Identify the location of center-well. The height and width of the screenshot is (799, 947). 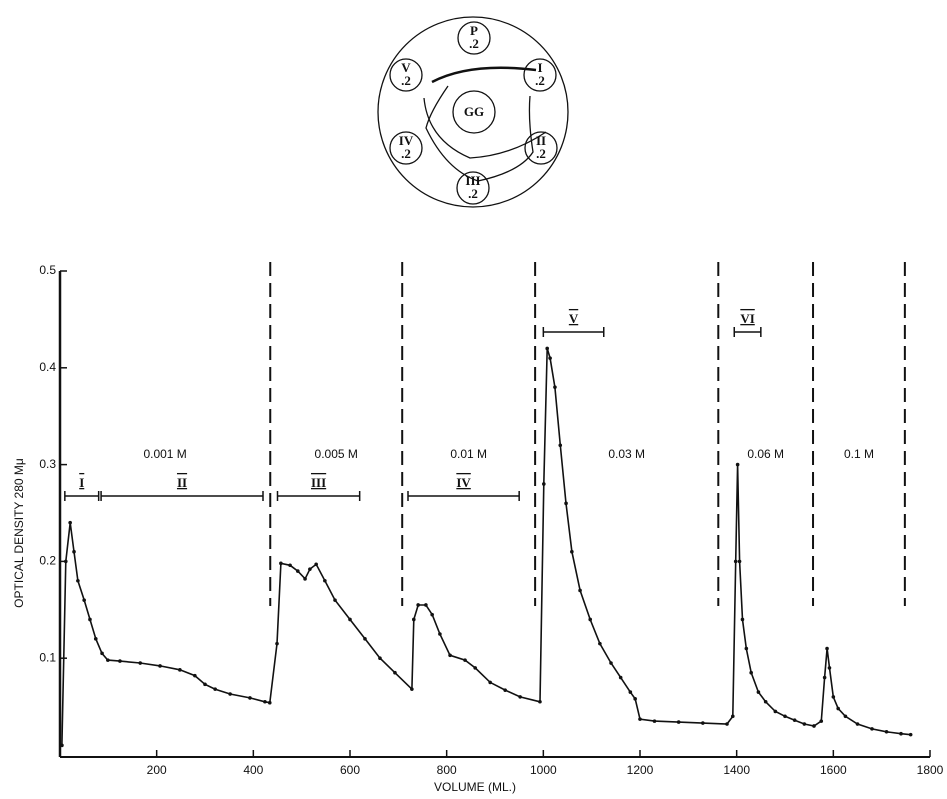
(474, 112).